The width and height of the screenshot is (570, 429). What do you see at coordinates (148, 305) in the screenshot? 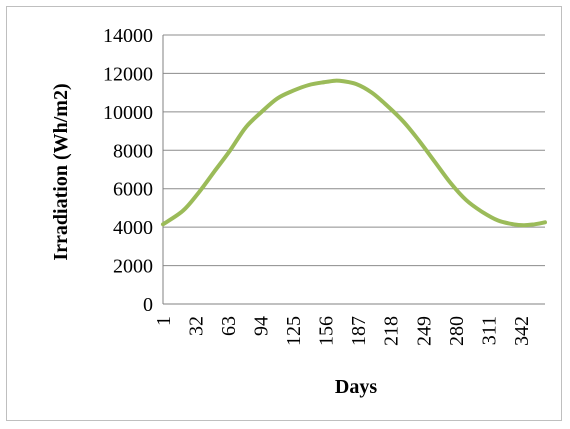
I see `y-tick-label: 0` at bounding box center [148, 305].